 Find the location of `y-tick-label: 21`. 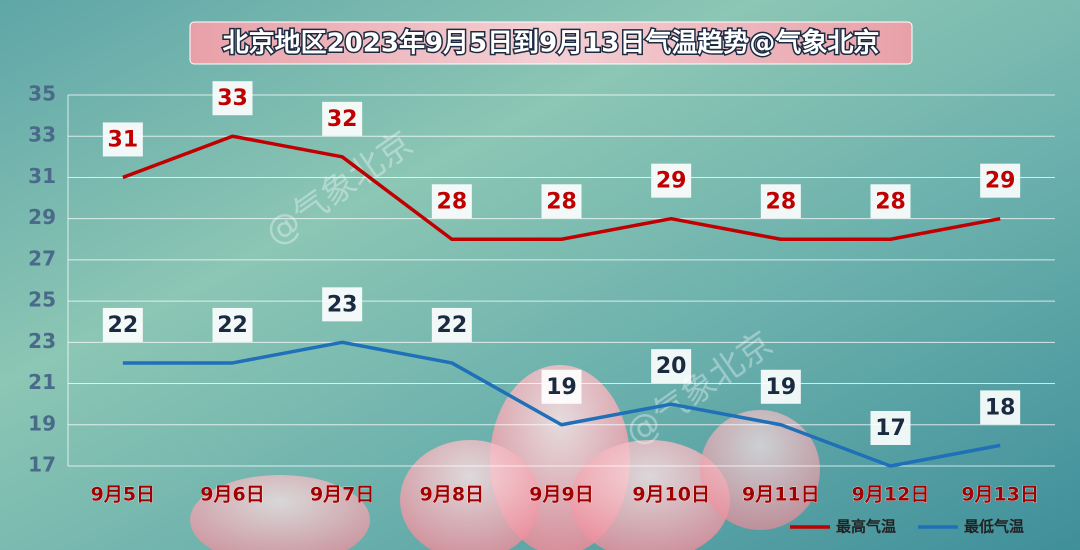

y-tick-label: 21 is located at coordinates (42, 382).